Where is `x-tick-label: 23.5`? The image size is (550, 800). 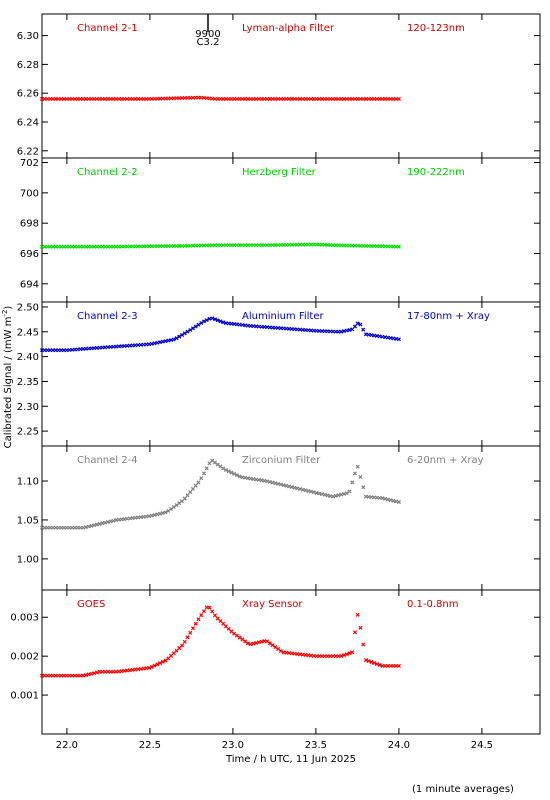
x-tick-label: 23.5 is located at coordinates (316, 745).